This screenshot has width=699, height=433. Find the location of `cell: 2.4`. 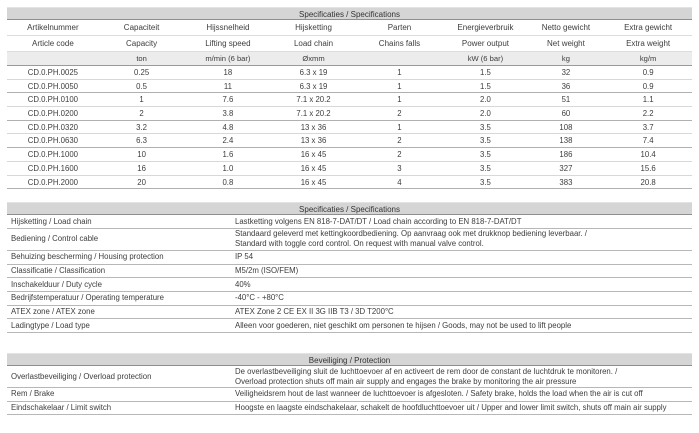

cell: 2.4 is located at coordinates (228, 141).